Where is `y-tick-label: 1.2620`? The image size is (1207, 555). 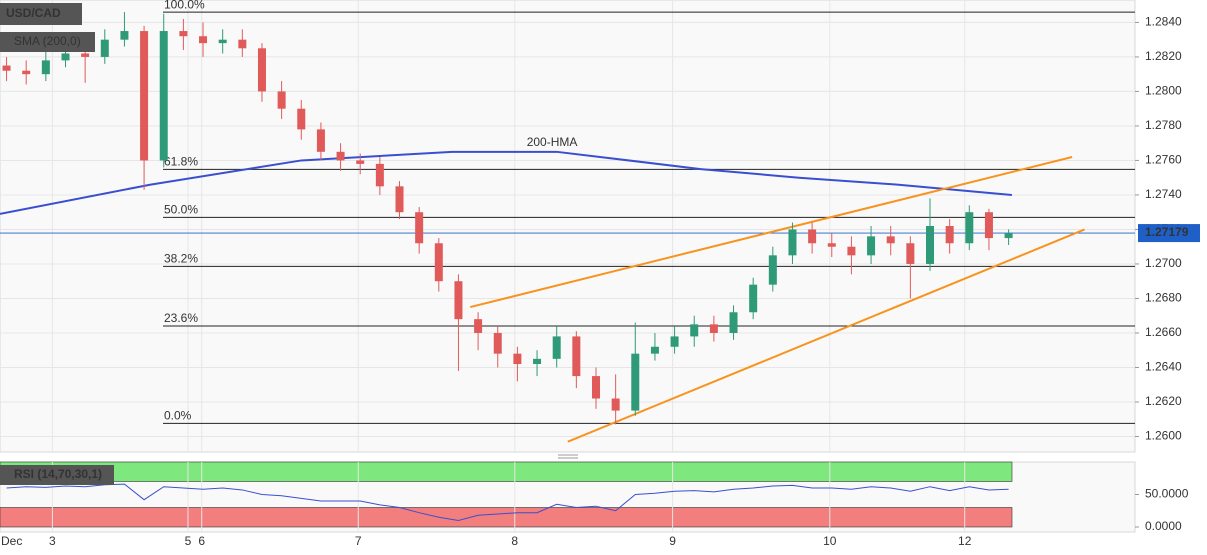 y-tick-label: 1.2620 is located at coordinates (1163, 401).